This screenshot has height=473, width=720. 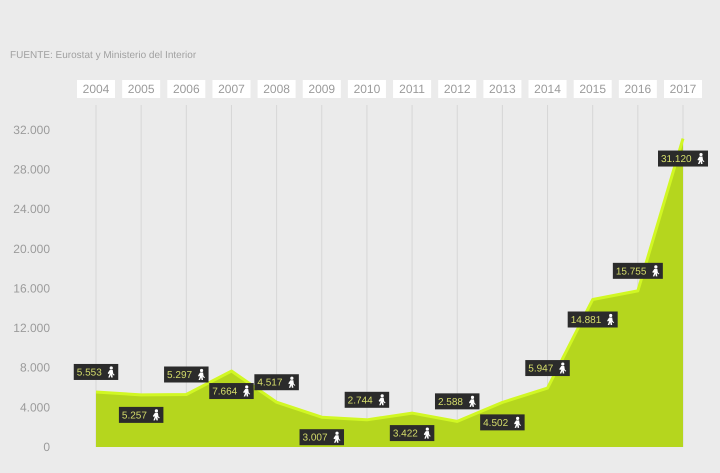 I want to click on data-label: 31.120, so click(x=676, y=160).